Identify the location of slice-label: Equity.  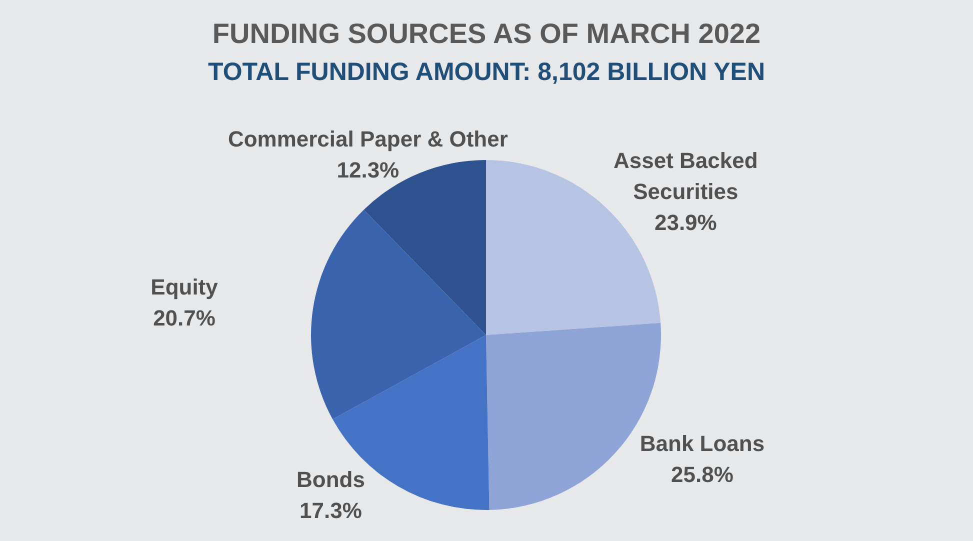
(184, 287).